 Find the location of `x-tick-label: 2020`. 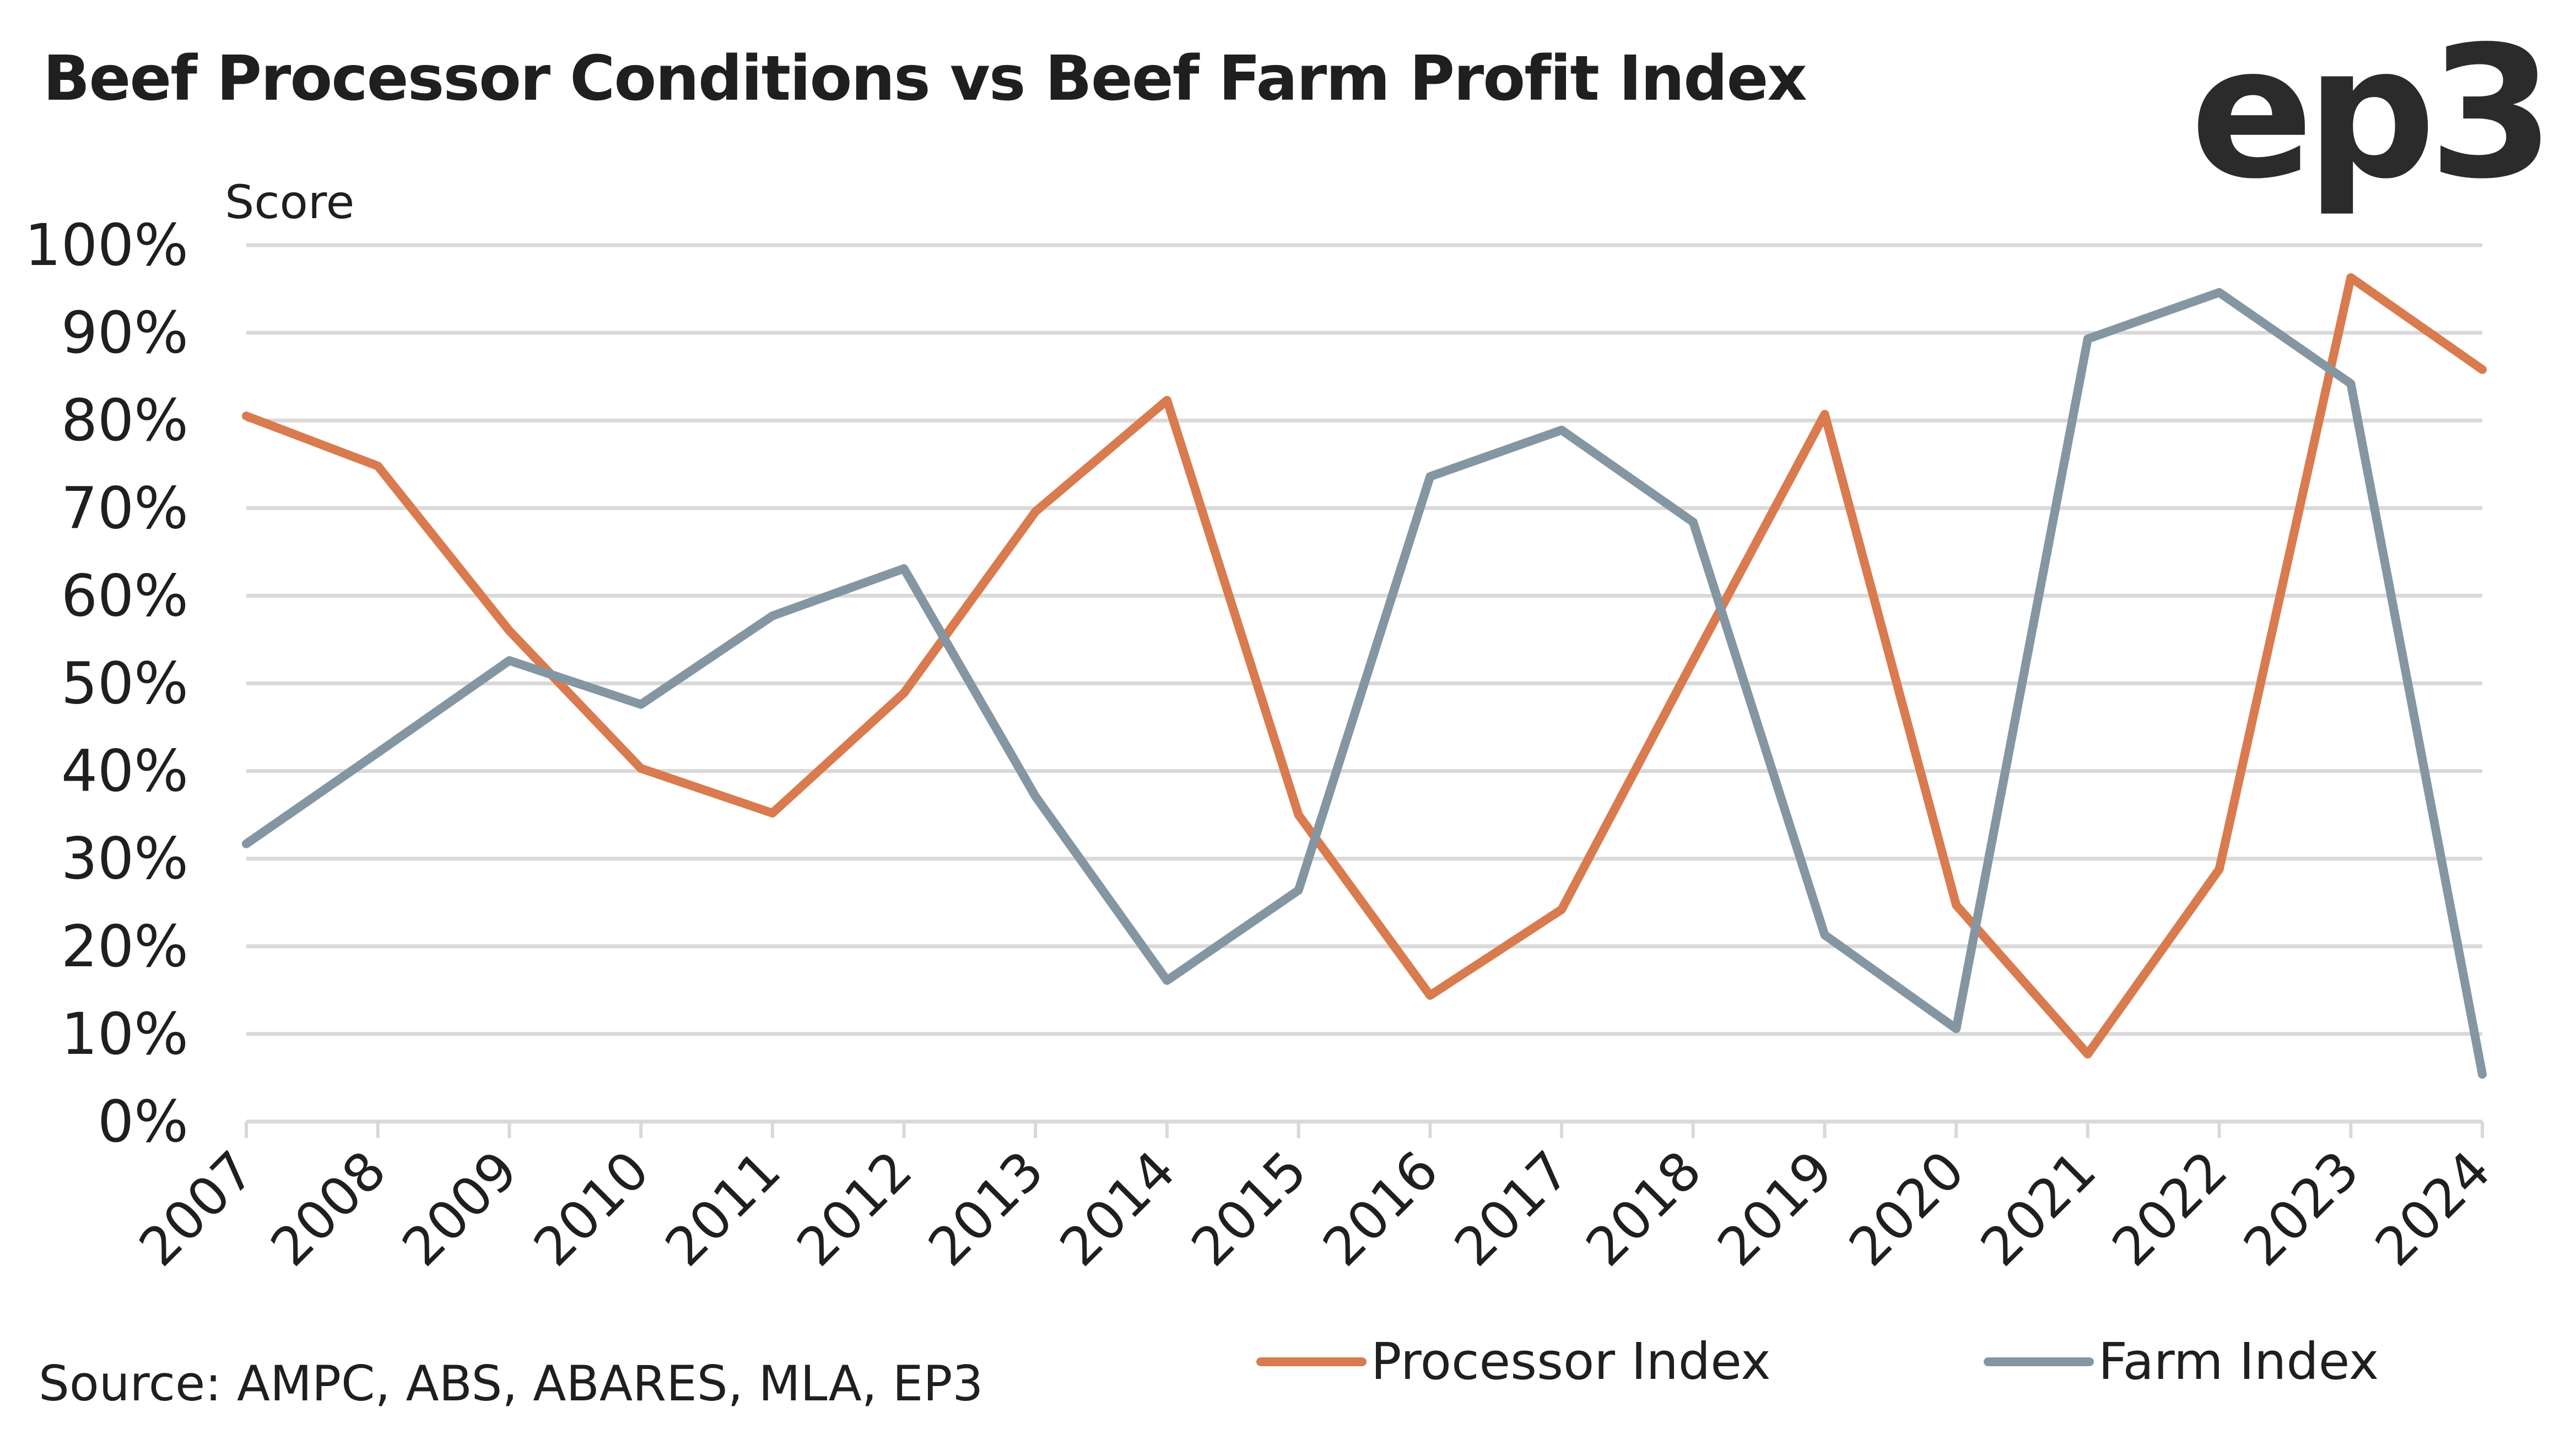

x-tick-label: 2020 is located at coordinates (1906, 1208).